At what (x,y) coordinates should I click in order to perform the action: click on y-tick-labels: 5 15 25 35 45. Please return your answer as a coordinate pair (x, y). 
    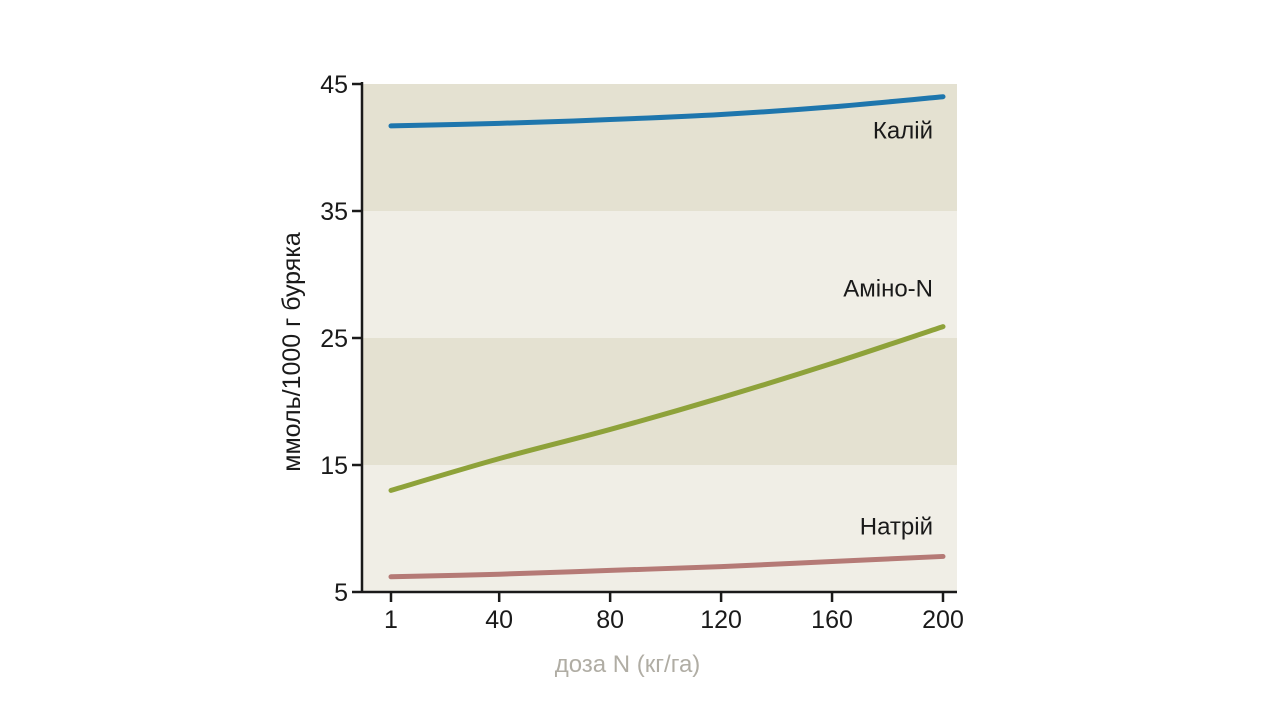
    Looking at the image, I should click on (341, 339).